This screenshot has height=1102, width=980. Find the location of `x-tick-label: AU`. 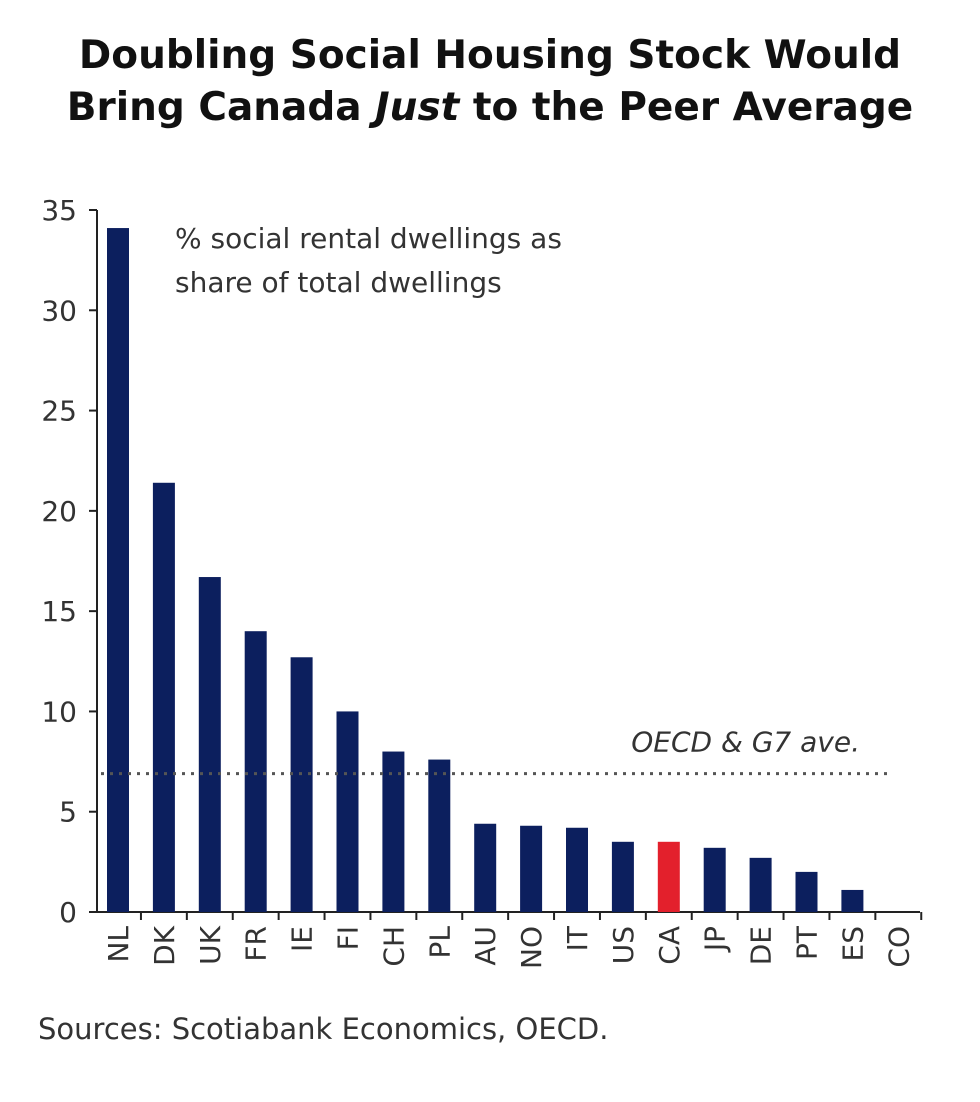

x-tick-label: AU is located at coordinates (485, 946).